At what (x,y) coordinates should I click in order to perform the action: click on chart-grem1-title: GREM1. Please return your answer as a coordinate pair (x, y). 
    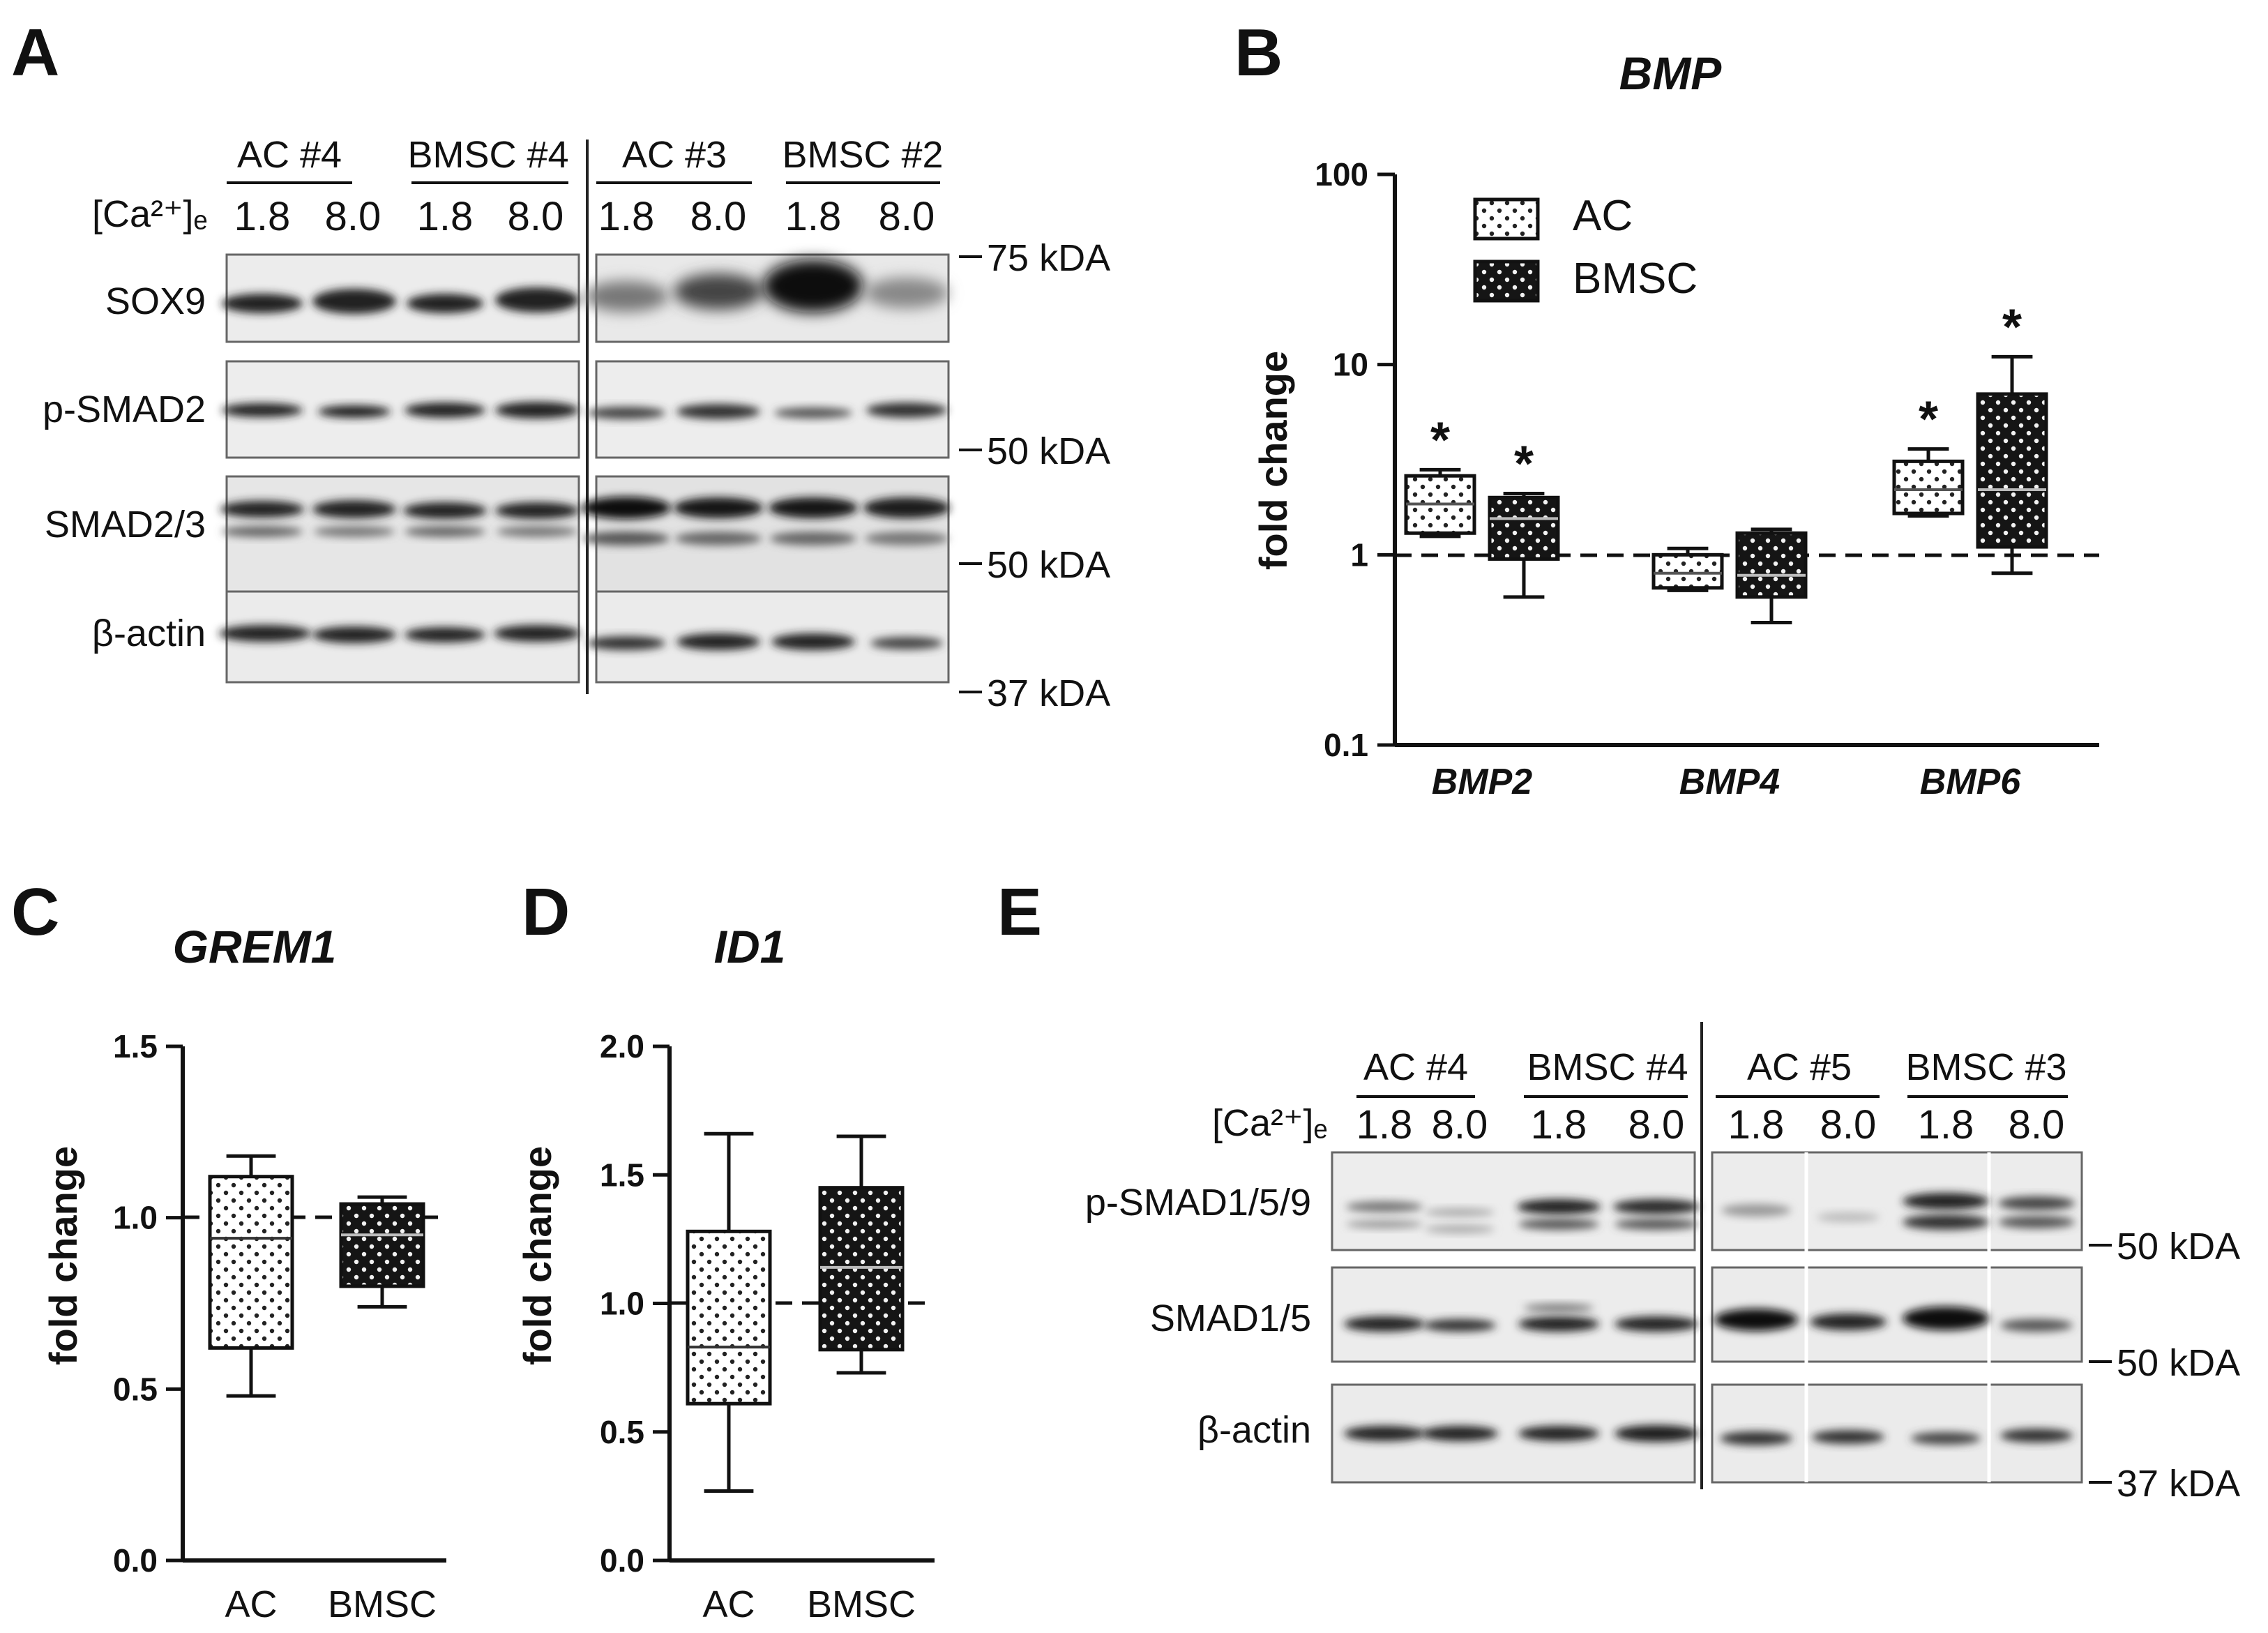
    Looking at the image, I should click on (255, 946).